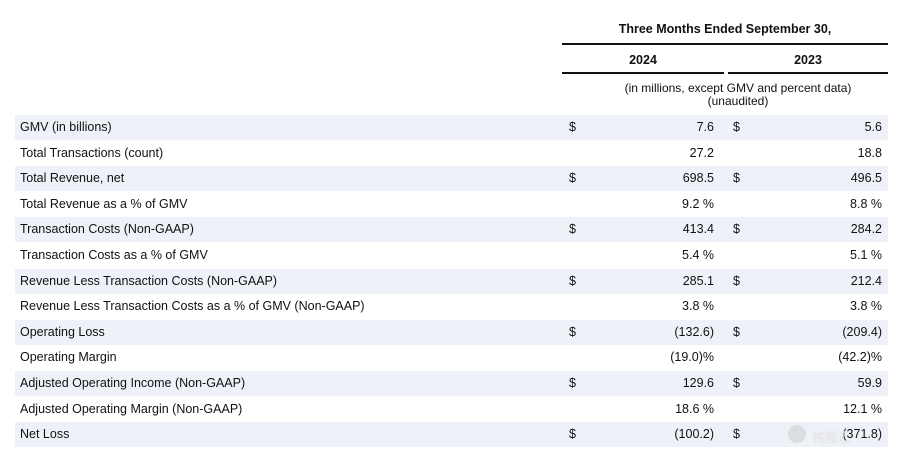  What do you see at coordinates (866, 178) in the screenshot?
I see `value-2023: 496.5` at bounding box center [866, 178].